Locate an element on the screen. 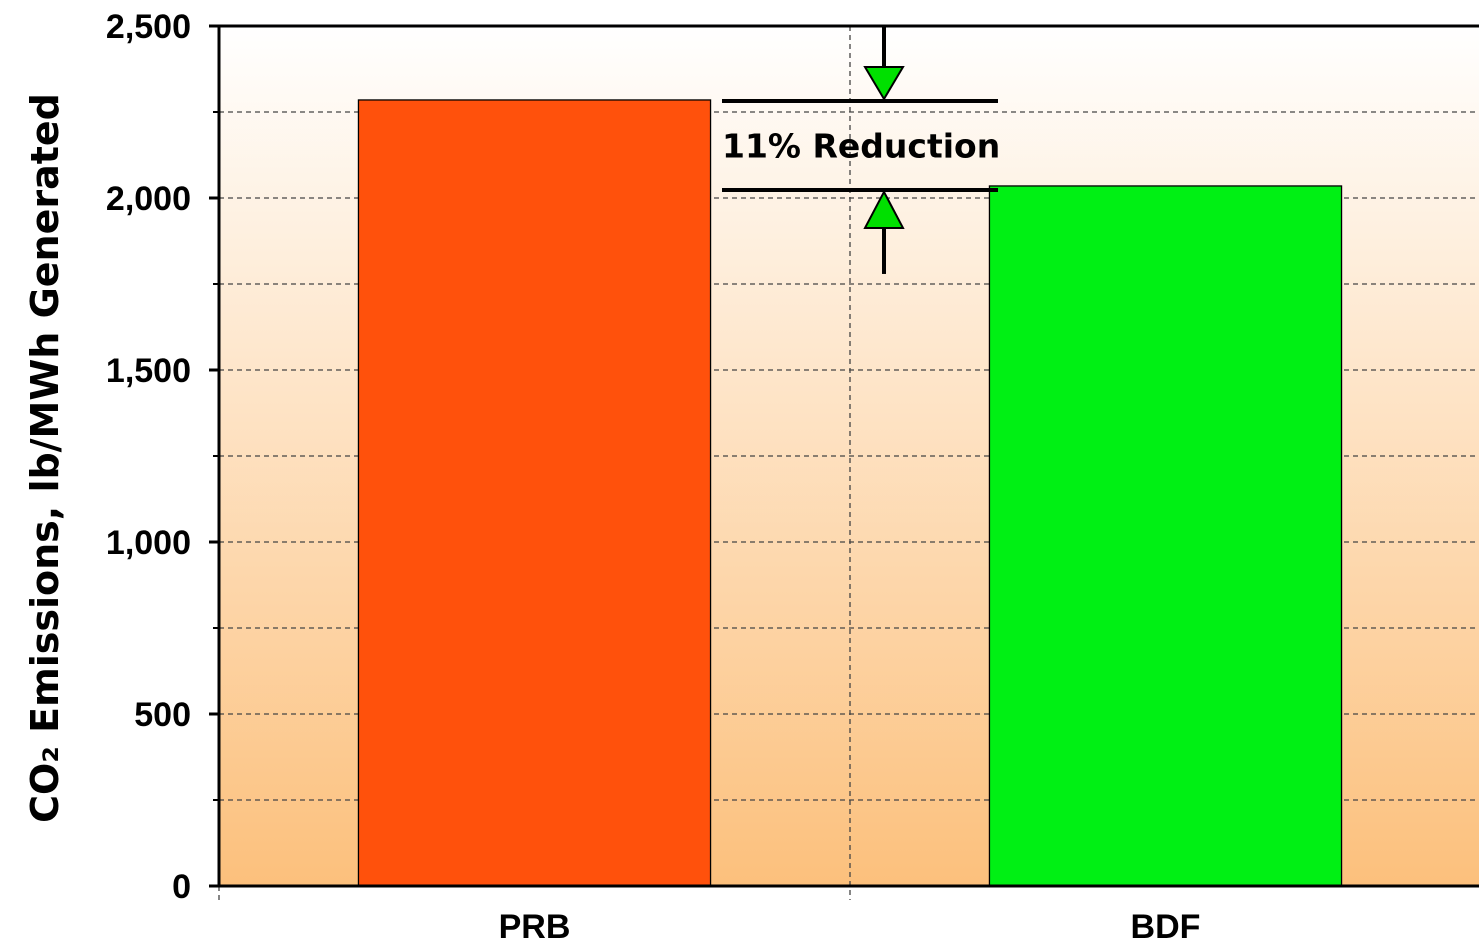  y-tick-label: 1,500 is located at coordinates (148, 371).